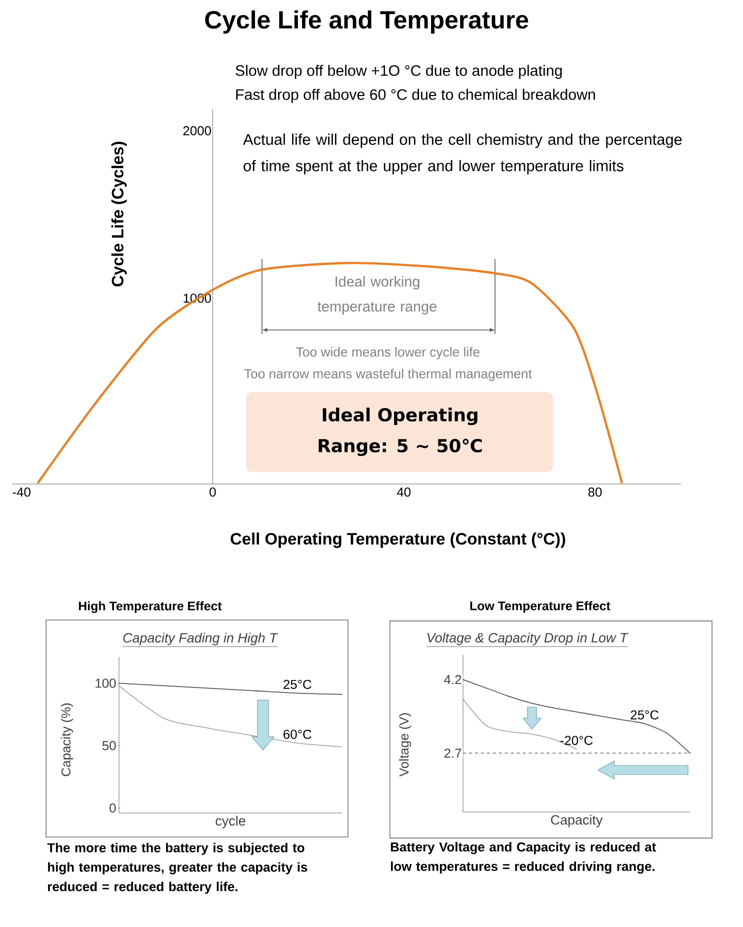 The height and width of the screenshot is (927, 743). What do you see at coordinates (366, 22) in the screenshot?
I see `chart-title: Cycle Life and Temperature` at bounding box center [366, 22].